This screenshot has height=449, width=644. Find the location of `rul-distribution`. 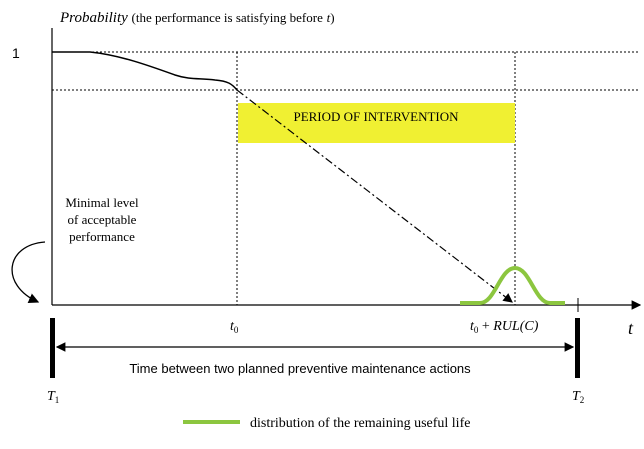

rul-distribution is located at coordinates (512, 285).